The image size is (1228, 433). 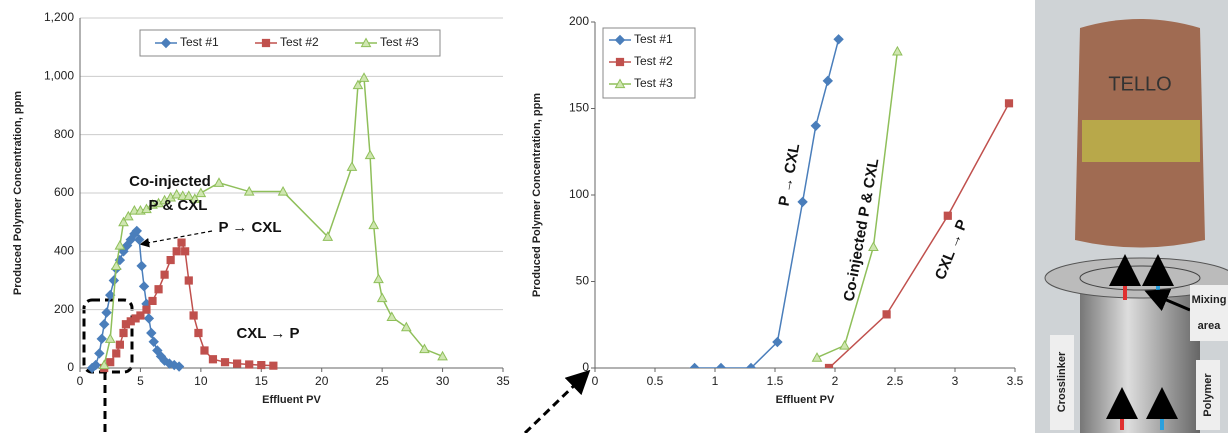 I want to click on mix-arrow, so click(x=1167, y=300).